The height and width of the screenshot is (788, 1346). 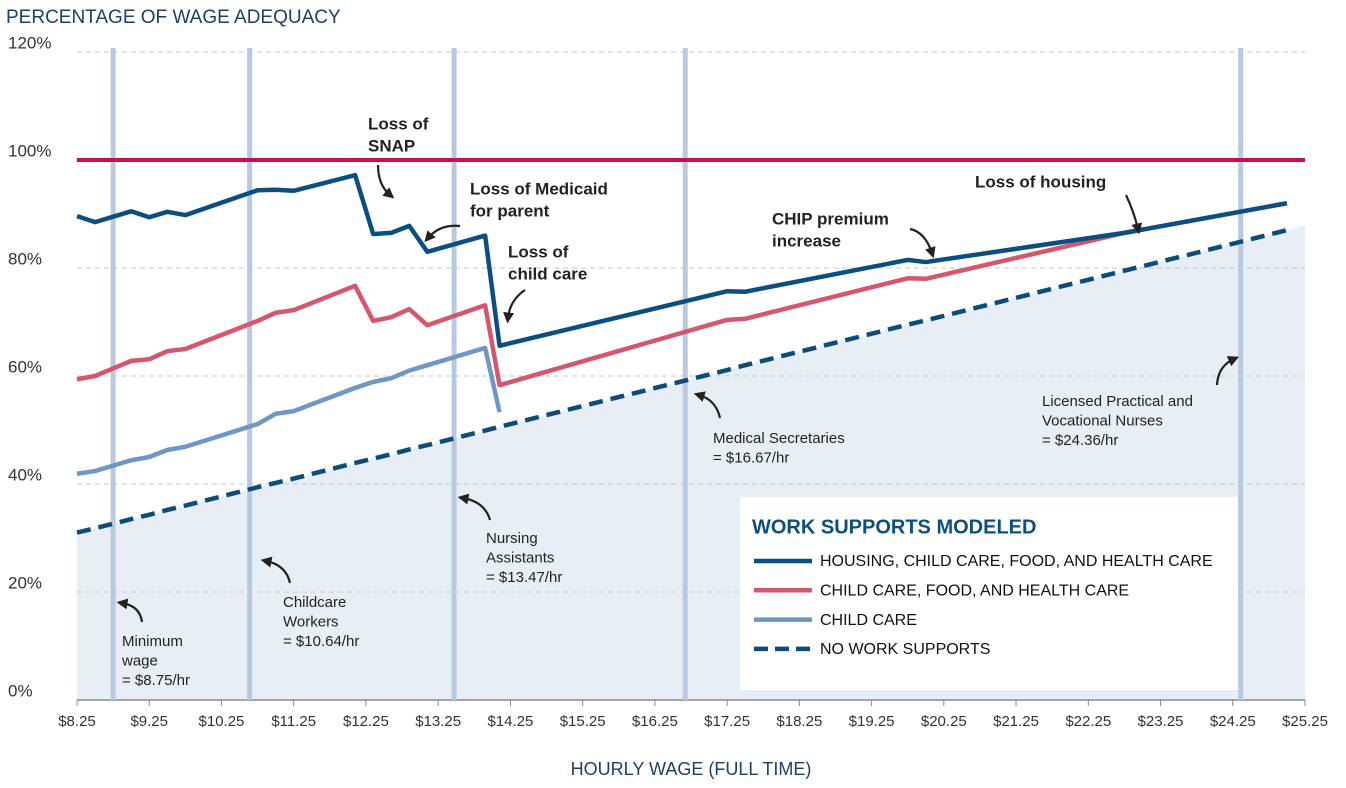 I want to click on x-tick-label: $16.25, so click(x=655, y=721).